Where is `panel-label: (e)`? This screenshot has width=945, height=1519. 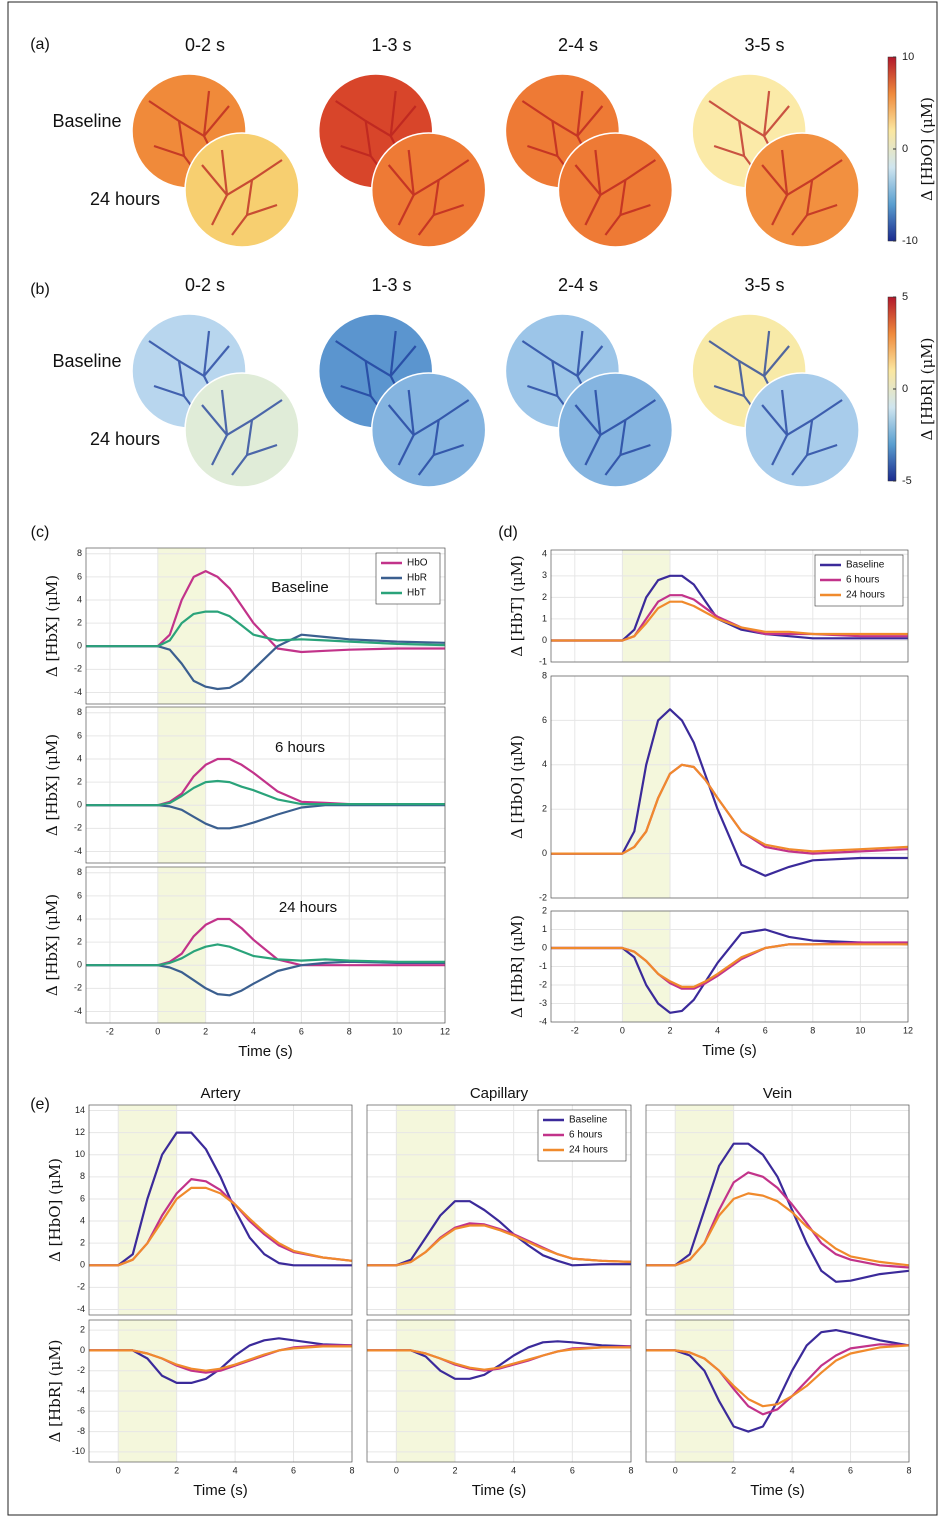
panel-label: (e) is located at coordinates (40, 1104).